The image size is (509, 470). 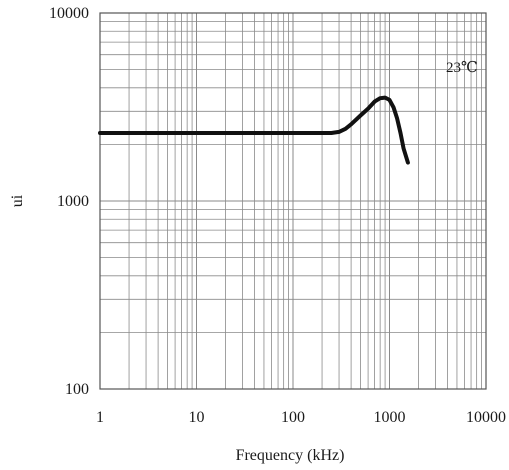 What do you see at coordinates (390, 417) in the screenshot?
I see `x-tick-label: 1000` at bounding box center [390, 417].